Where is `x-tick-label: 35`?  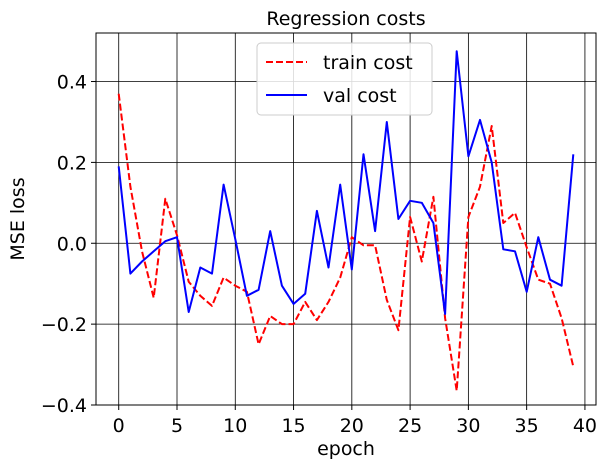
x-tick-label: 35 is located at coordinates (527, 426).